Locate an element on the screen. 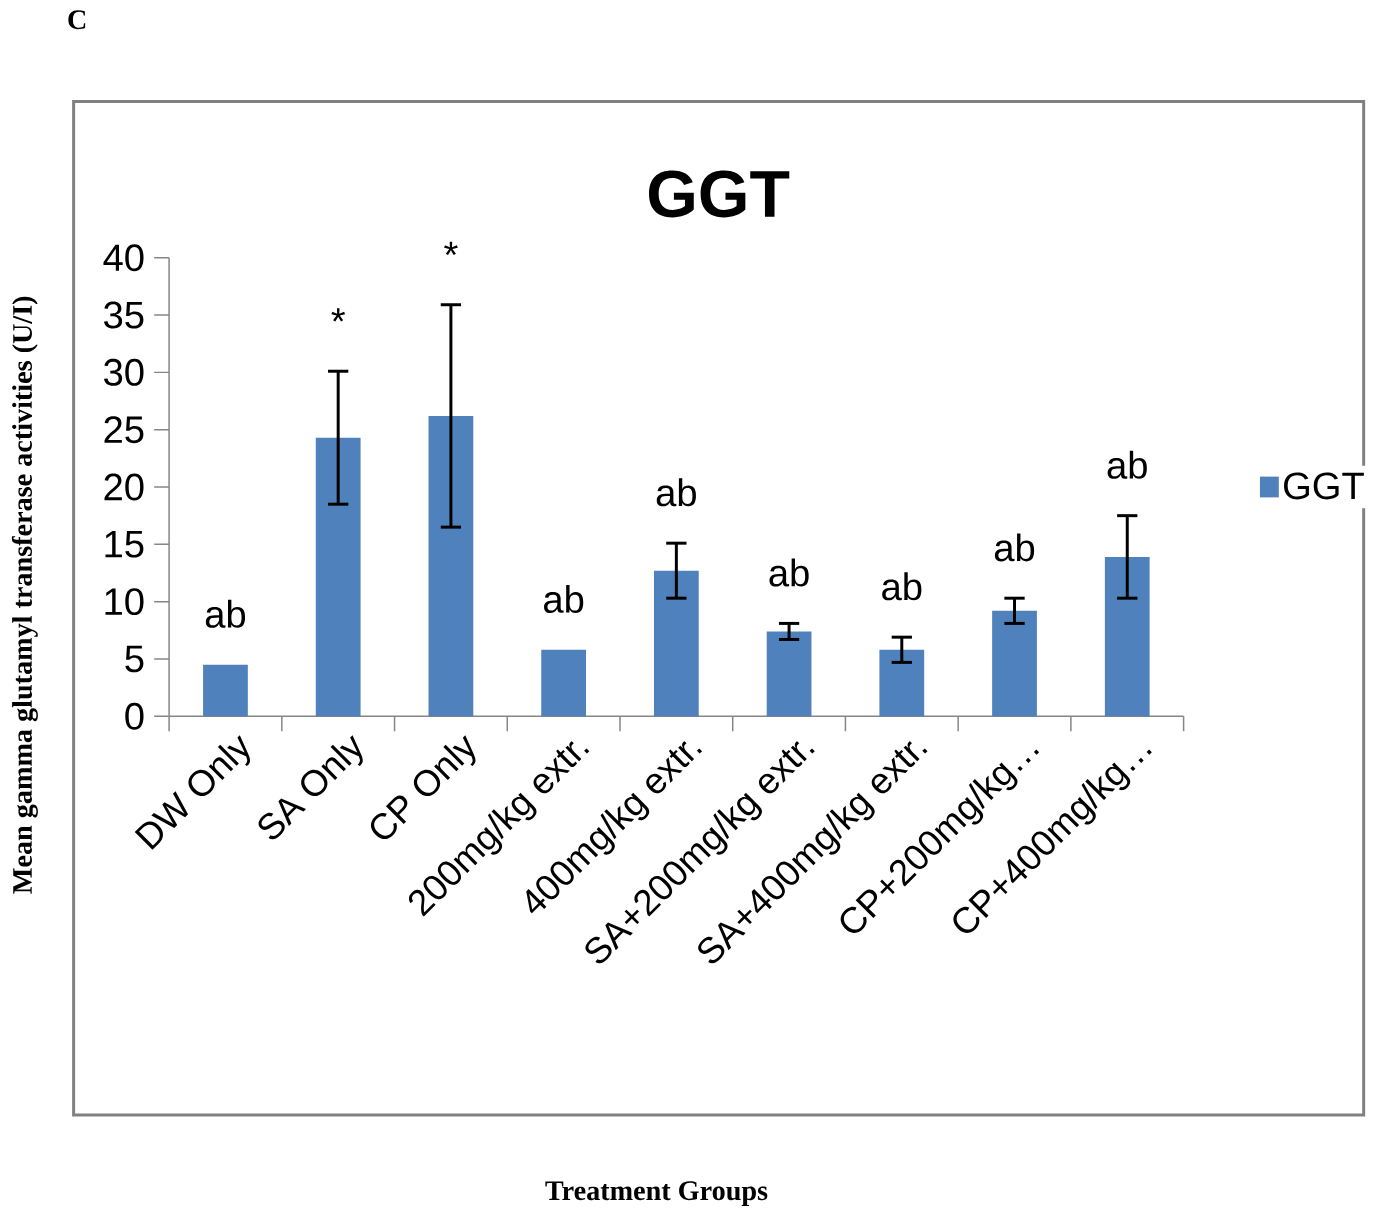 The height and width of the screenshot is (1211, 1373). y-tick-label: 10 is located at coordinates (124, 601).